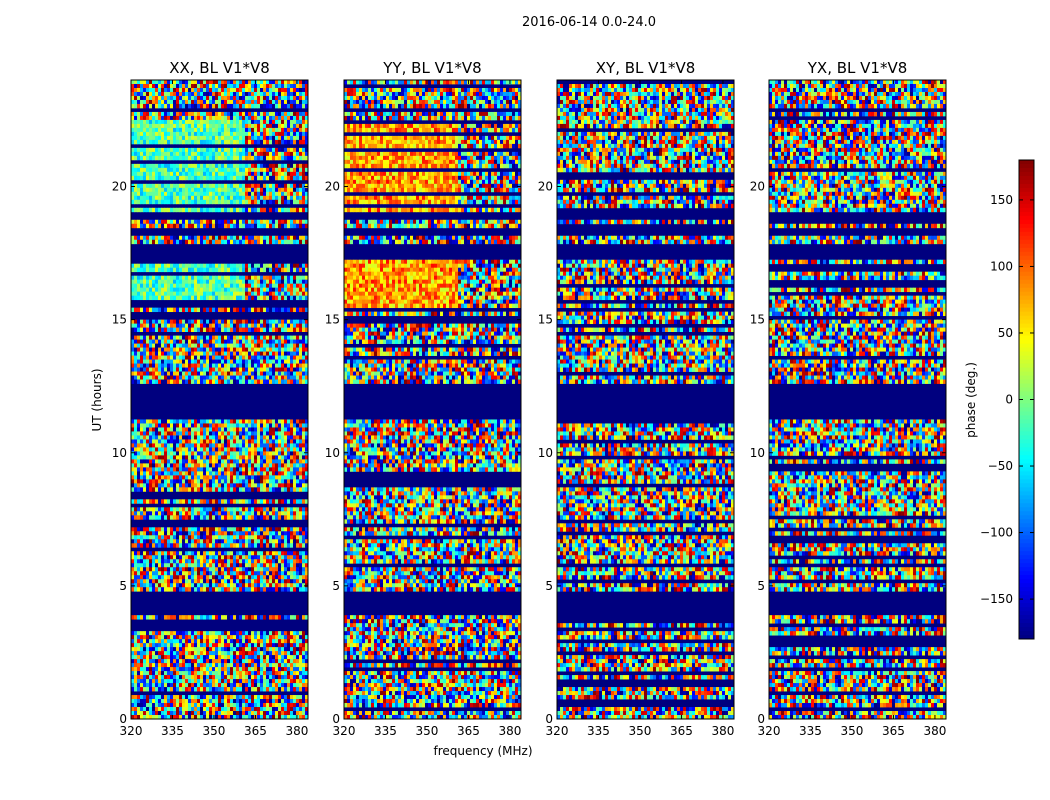 The image size is (1050, 800). What do you see at coordinates (646, 68) in the screenshot?
I see `panel-title: XY, BL V1*V8` at bounding box center [646, 68].